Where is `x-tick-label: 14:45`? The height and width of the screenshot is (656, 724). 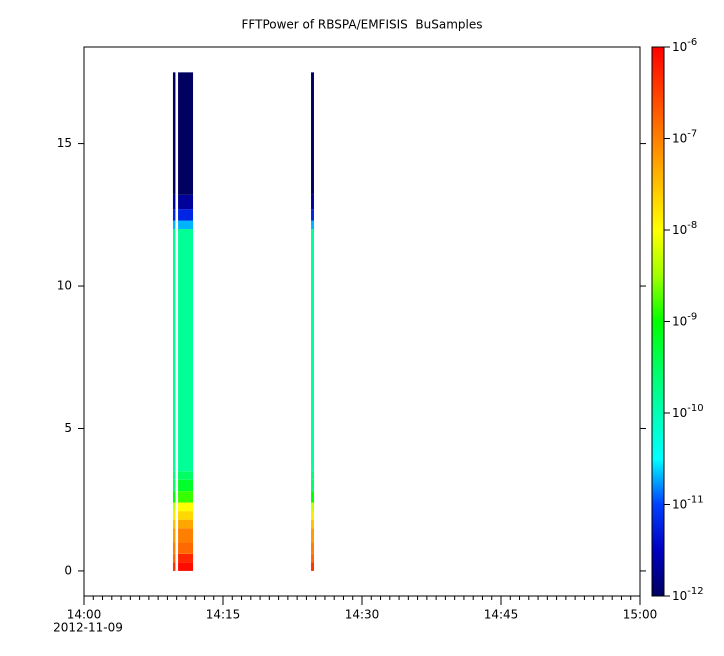
x-tick-label: 14:45 is located at coordinates (501, 615).